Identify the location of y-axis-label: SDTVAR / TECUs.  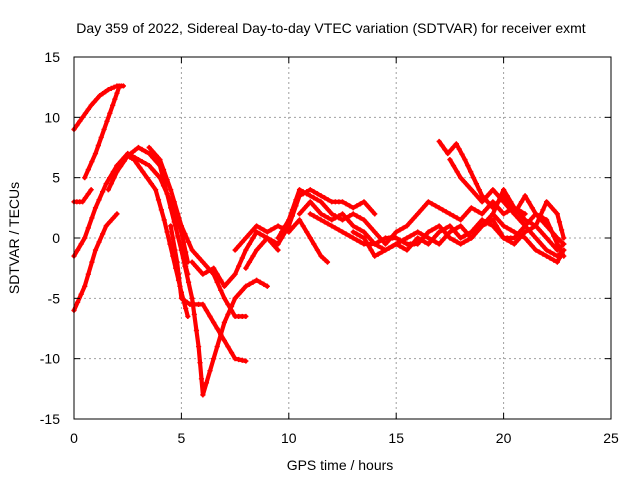
(14, 238).